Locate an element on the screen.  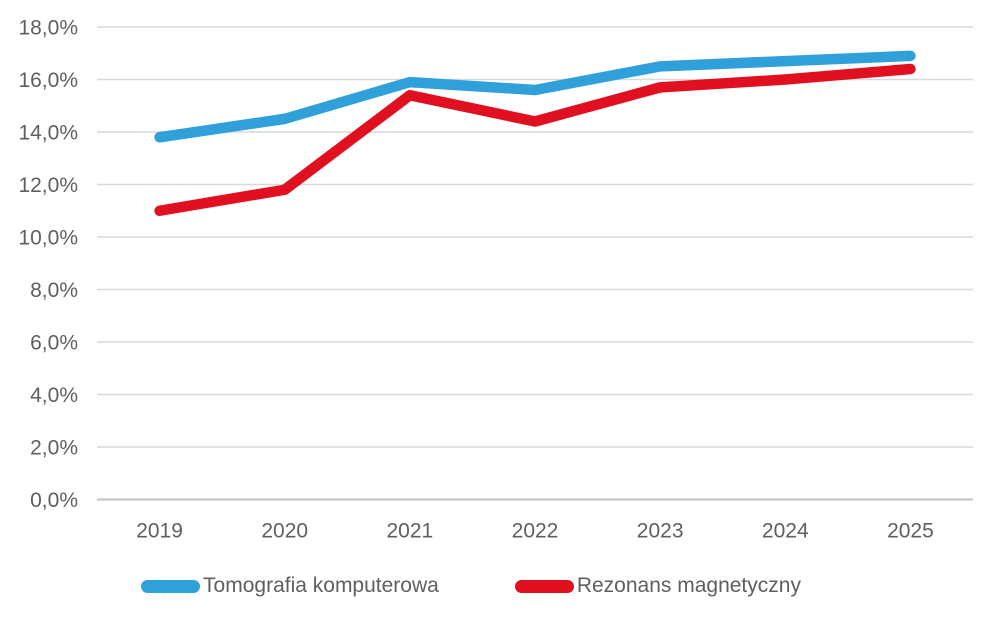
legend-item-0: Tomografia komputerowa is located at coordinates (290, 586).